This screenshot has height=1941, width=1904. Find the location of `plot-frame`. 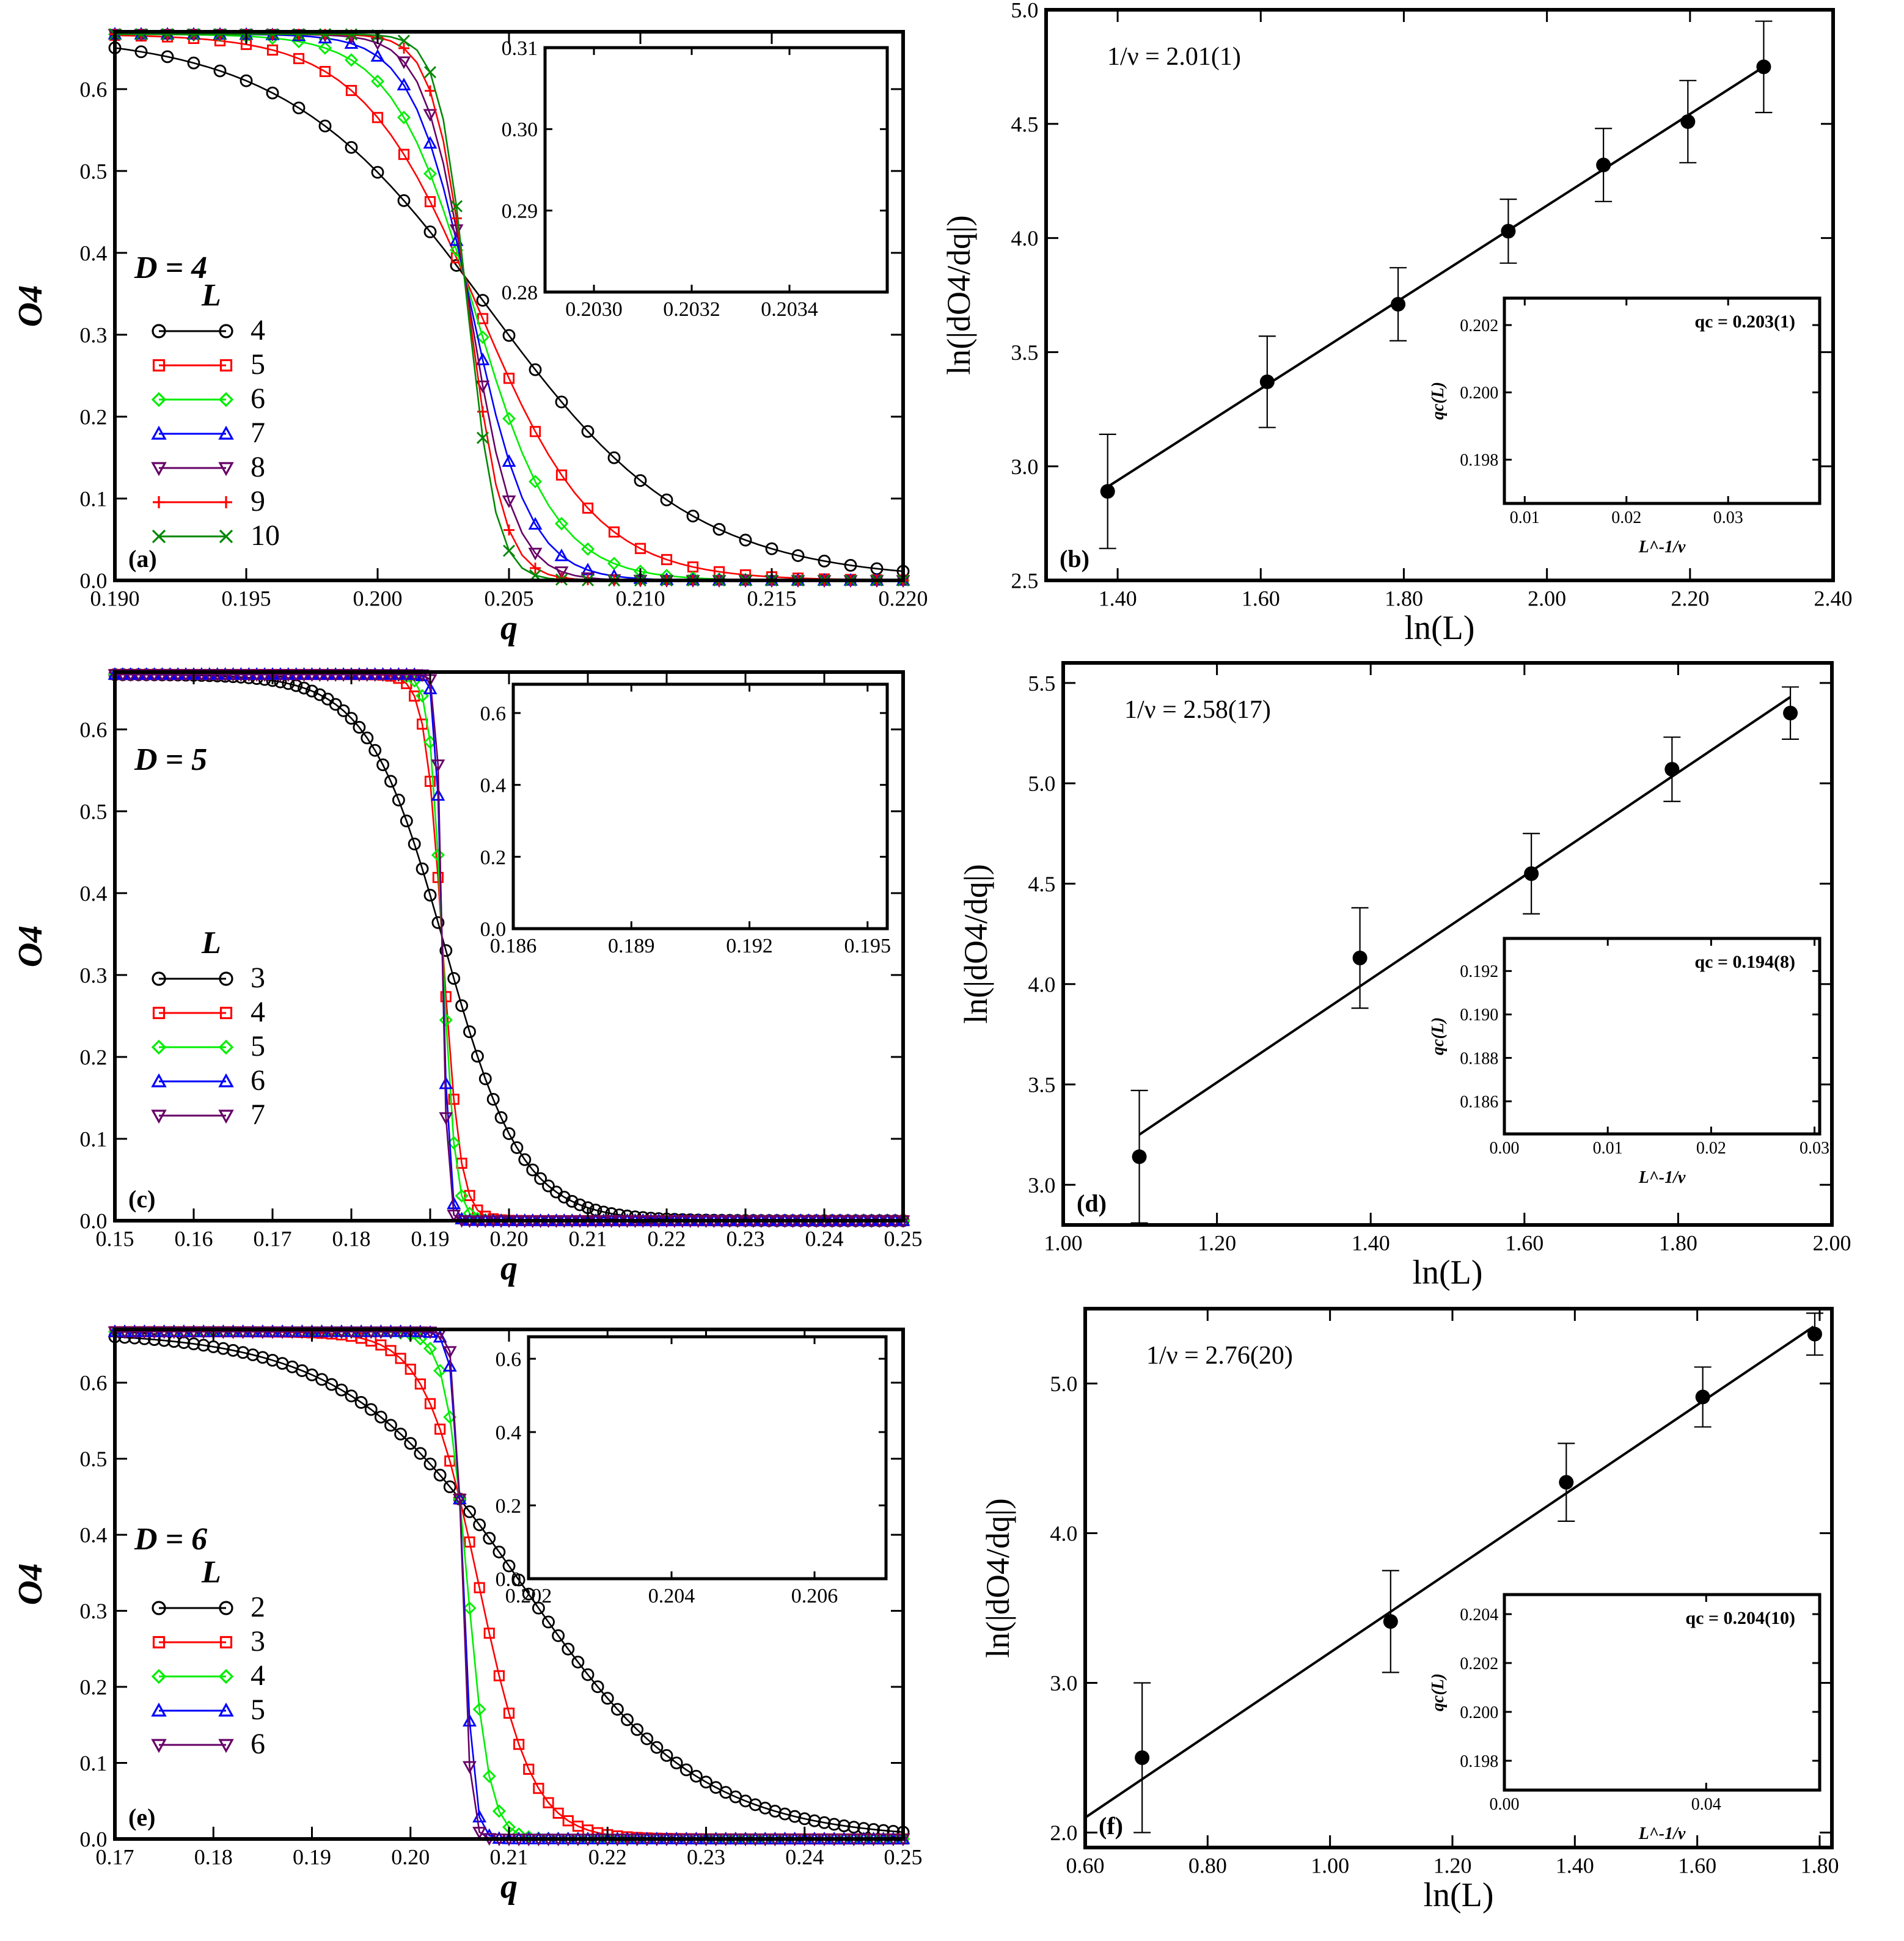

plot-frame is located at coordinates (1458, 1578).